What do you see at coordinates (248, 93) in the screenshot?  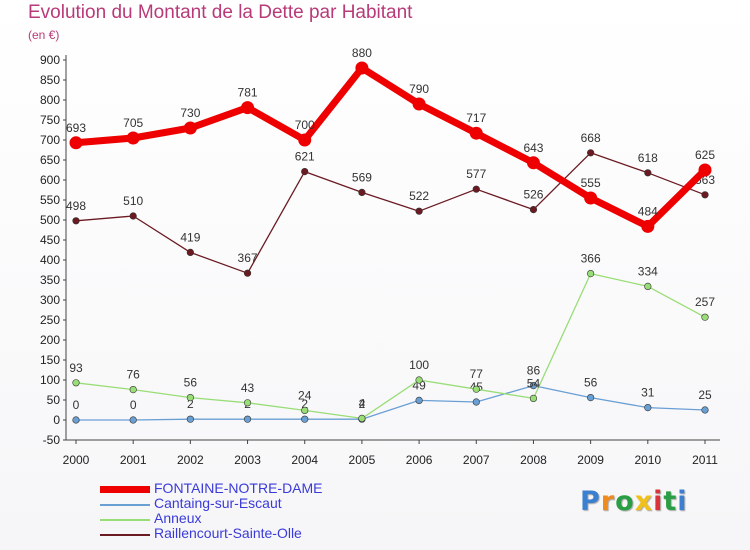 I see `data-label-fontaine-notre-dame: 781` at bounding box center [248, 93].